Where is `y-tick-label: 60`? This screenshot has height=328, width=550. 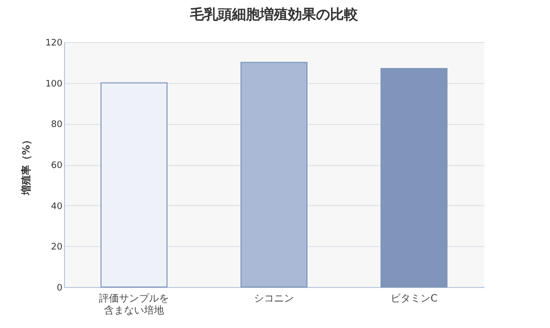 y-tick-label: 60 is located at coordinates (57, 166).